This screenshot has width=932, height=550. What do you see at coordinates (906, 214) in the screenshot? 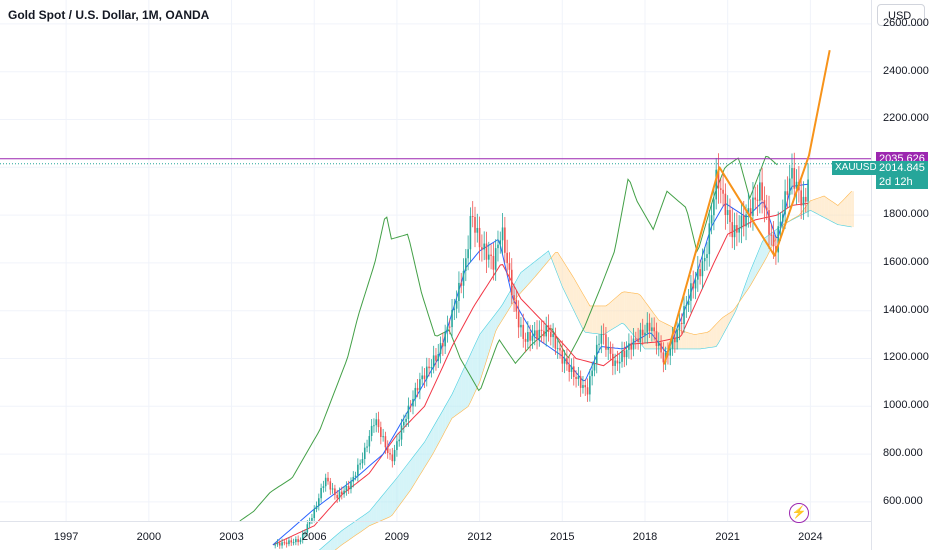
I see `y-tick-label: 1800.000` at bounding box center [906, 214].